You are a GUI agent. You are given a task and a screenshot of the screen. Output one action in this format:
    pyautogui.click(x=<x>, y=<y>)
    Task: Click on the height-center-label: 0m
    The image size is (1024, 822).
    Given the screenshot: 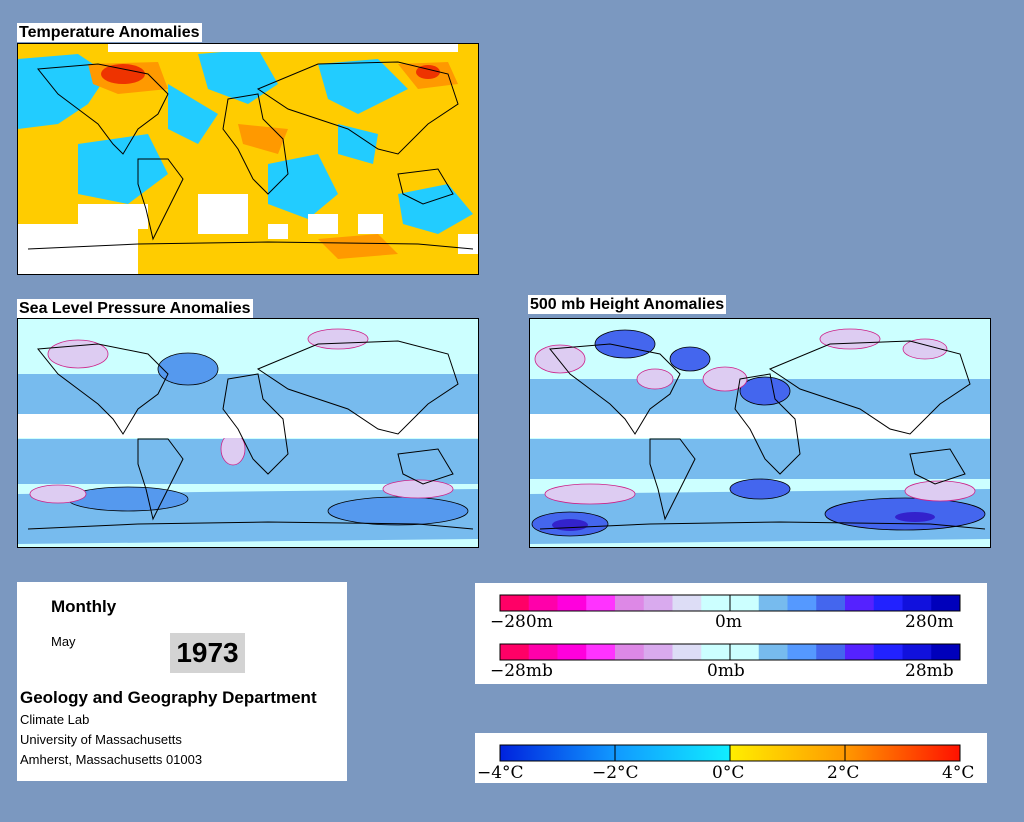 What is the action you would take?
    pyautogui.click(x=728, y=622)
    